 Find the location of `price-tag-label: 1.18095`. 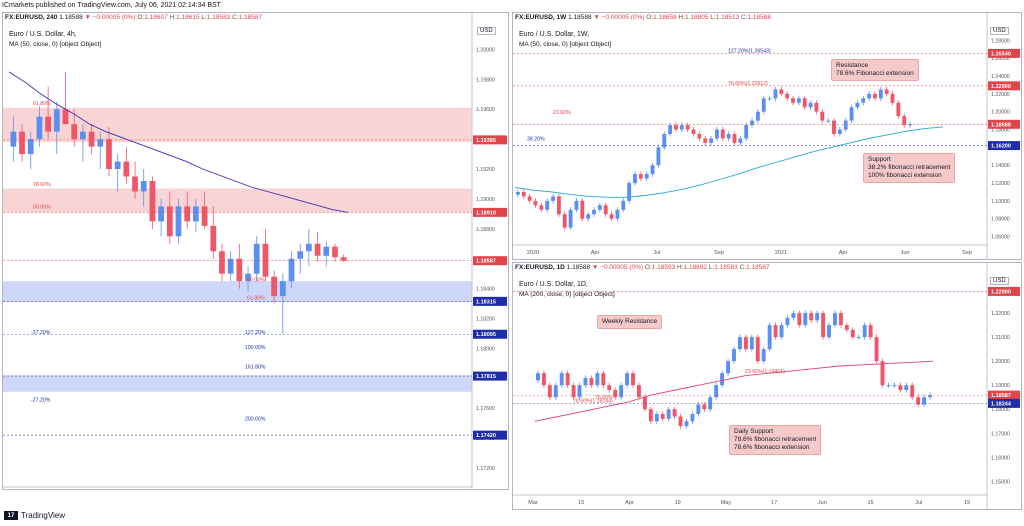

price-tag-label: 1.18095 is located at coordinates (486, 335).